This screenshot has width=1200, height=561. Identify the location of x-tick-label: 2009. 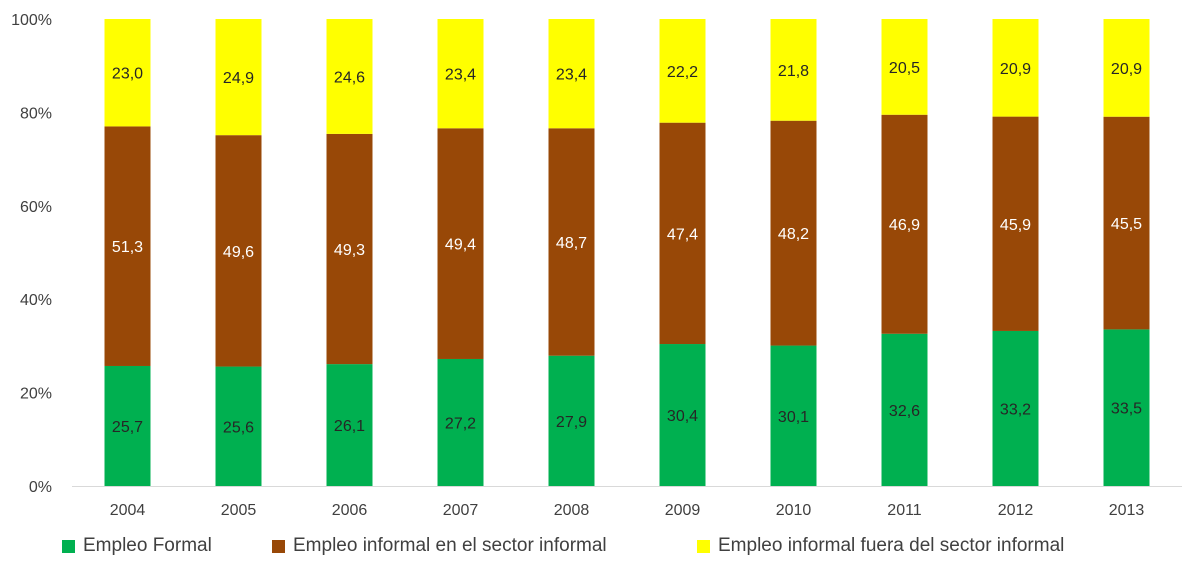
(683, 510).